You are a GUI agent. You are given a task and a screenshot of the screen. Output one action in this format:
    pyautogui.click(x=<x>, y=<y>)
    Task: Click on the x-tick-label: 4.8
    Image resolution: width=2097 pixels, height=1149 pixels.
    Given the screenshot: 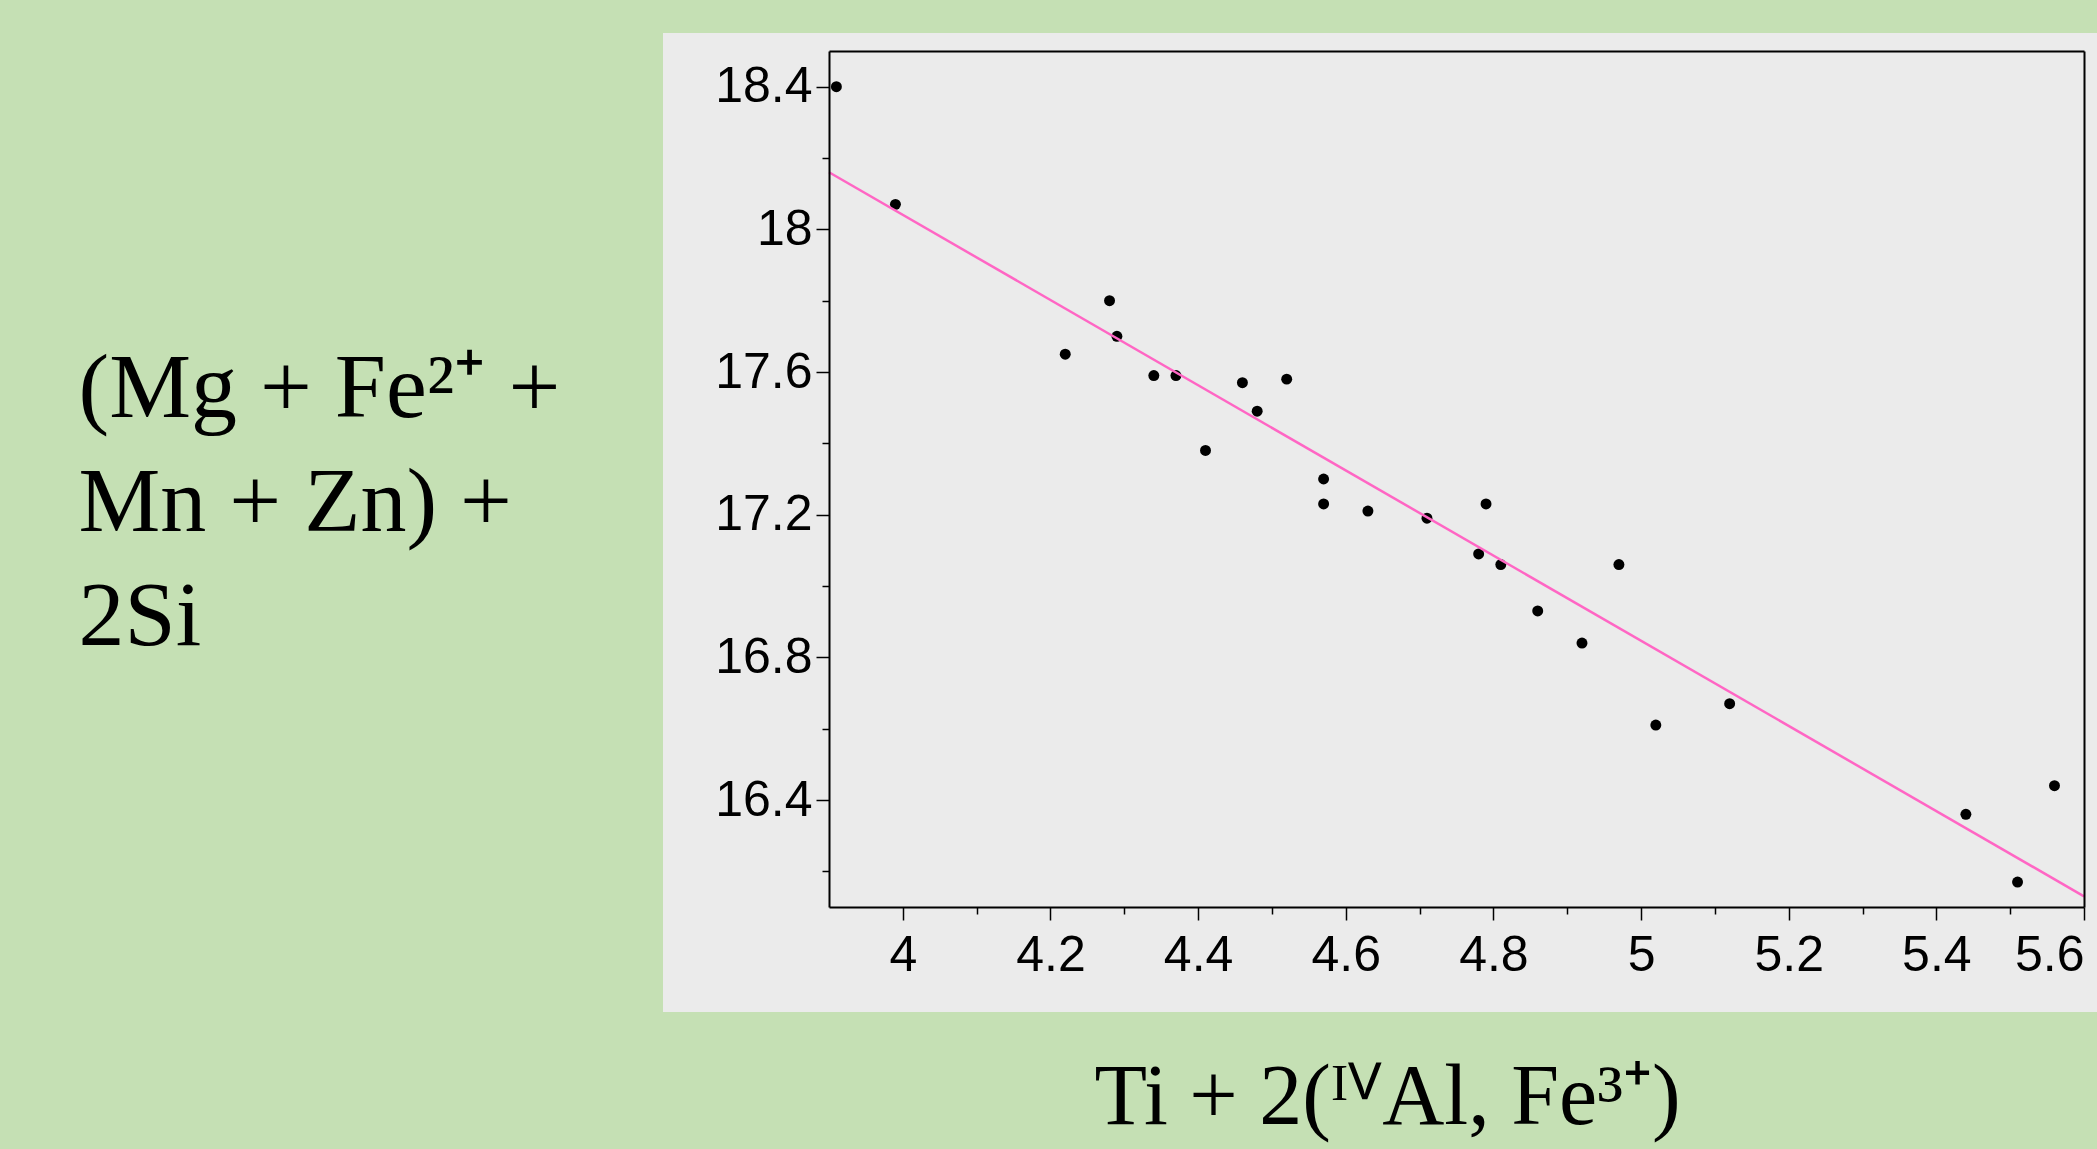 What is the action you would take?
    pyautogui.click(x=1494, y=953)
    